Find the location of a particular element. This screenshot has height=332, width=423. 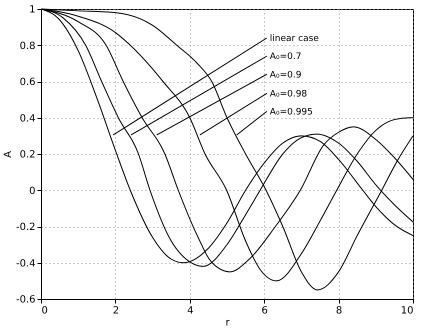

y-tick-label: 0.2 is located at coordinates (28, 155).